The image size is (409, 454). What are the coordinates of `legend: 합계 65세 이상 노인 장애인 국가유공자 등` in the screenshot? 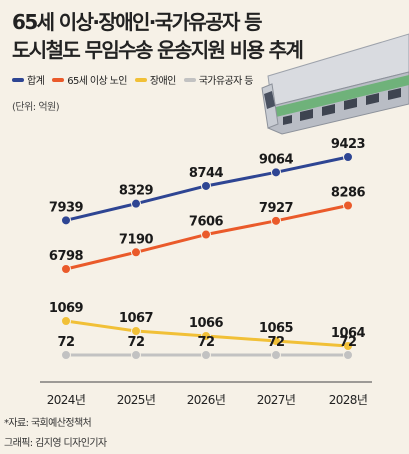 It's located at (132, 79).